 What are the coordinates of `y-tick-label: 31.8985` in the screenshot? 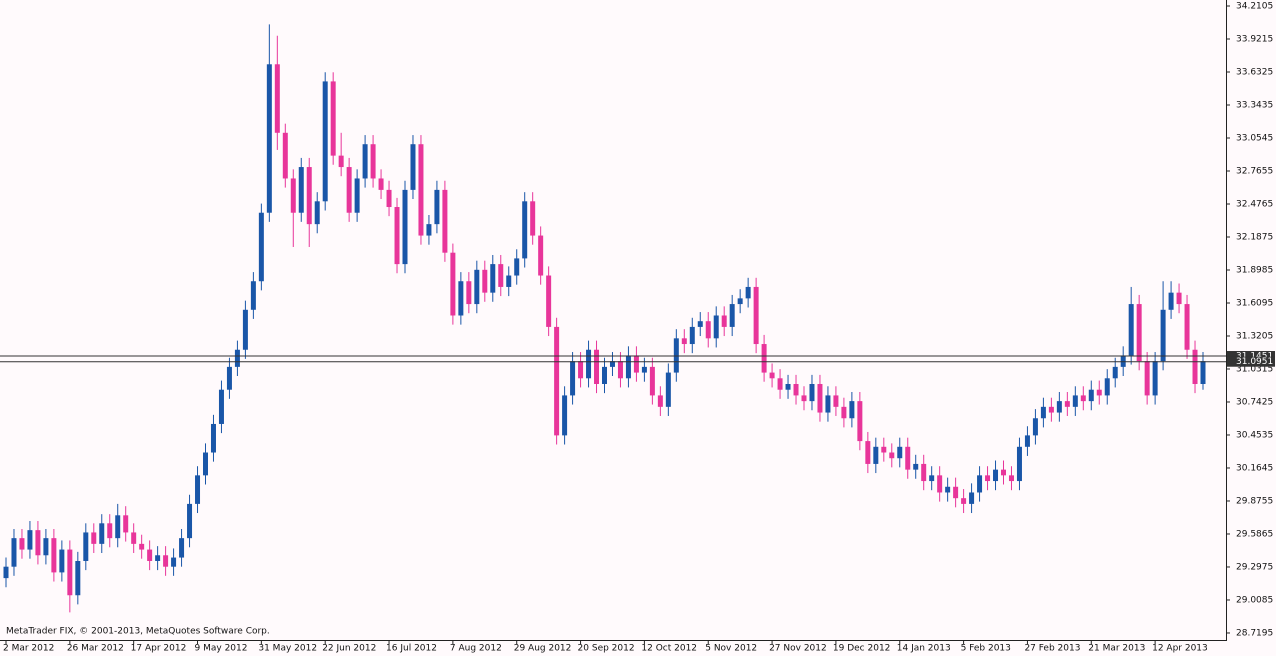 It's located at (1254, 270).